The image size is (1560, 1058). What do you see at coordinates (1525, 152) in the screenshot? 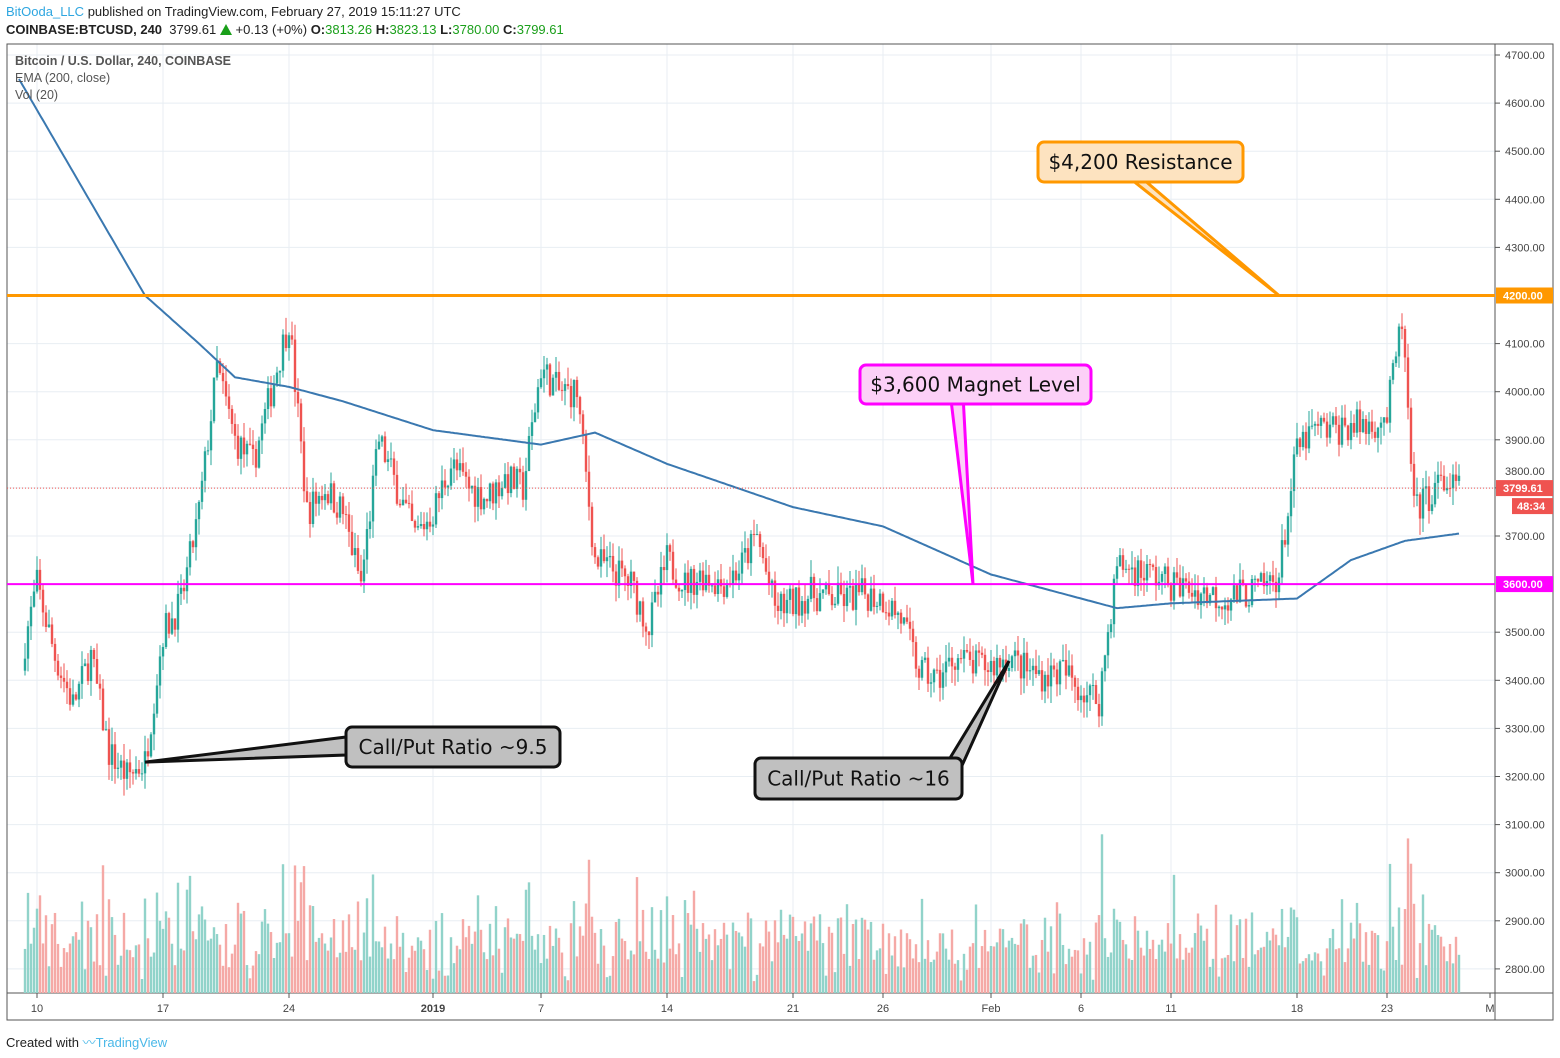
I see `y-tick-label: 4500.00` at bounding box center [1525, 152].